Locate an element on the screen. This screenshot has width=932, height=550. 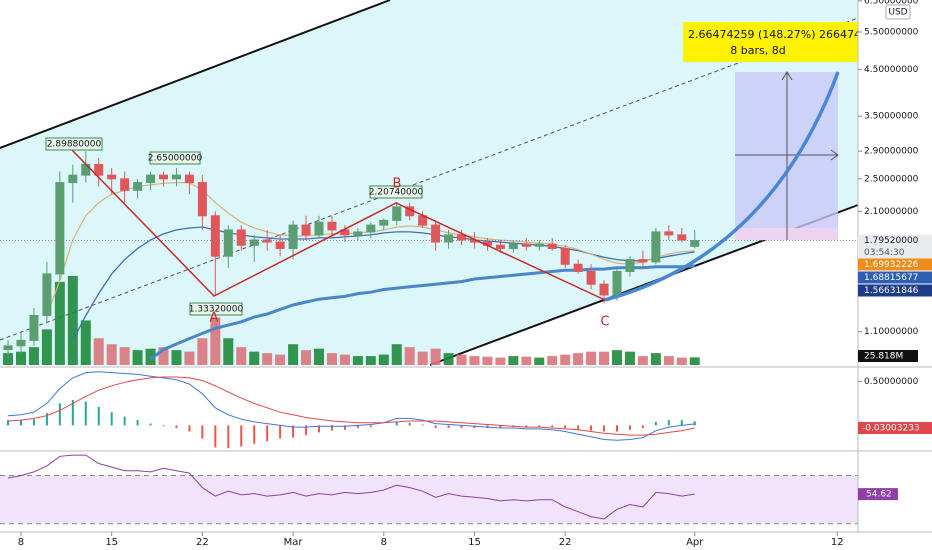
volume-label: 25.818M is located at coordinates (883, 357).